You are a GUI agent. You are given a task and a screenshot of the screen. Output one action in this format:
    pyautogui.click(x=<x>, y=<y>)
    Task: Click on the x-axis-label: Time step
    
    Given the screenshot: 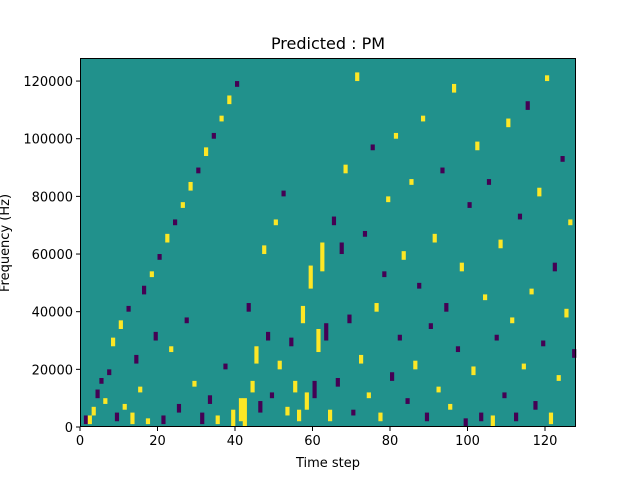 What is the action you would take?
    pyautogui.click(x=327, y=463)
    